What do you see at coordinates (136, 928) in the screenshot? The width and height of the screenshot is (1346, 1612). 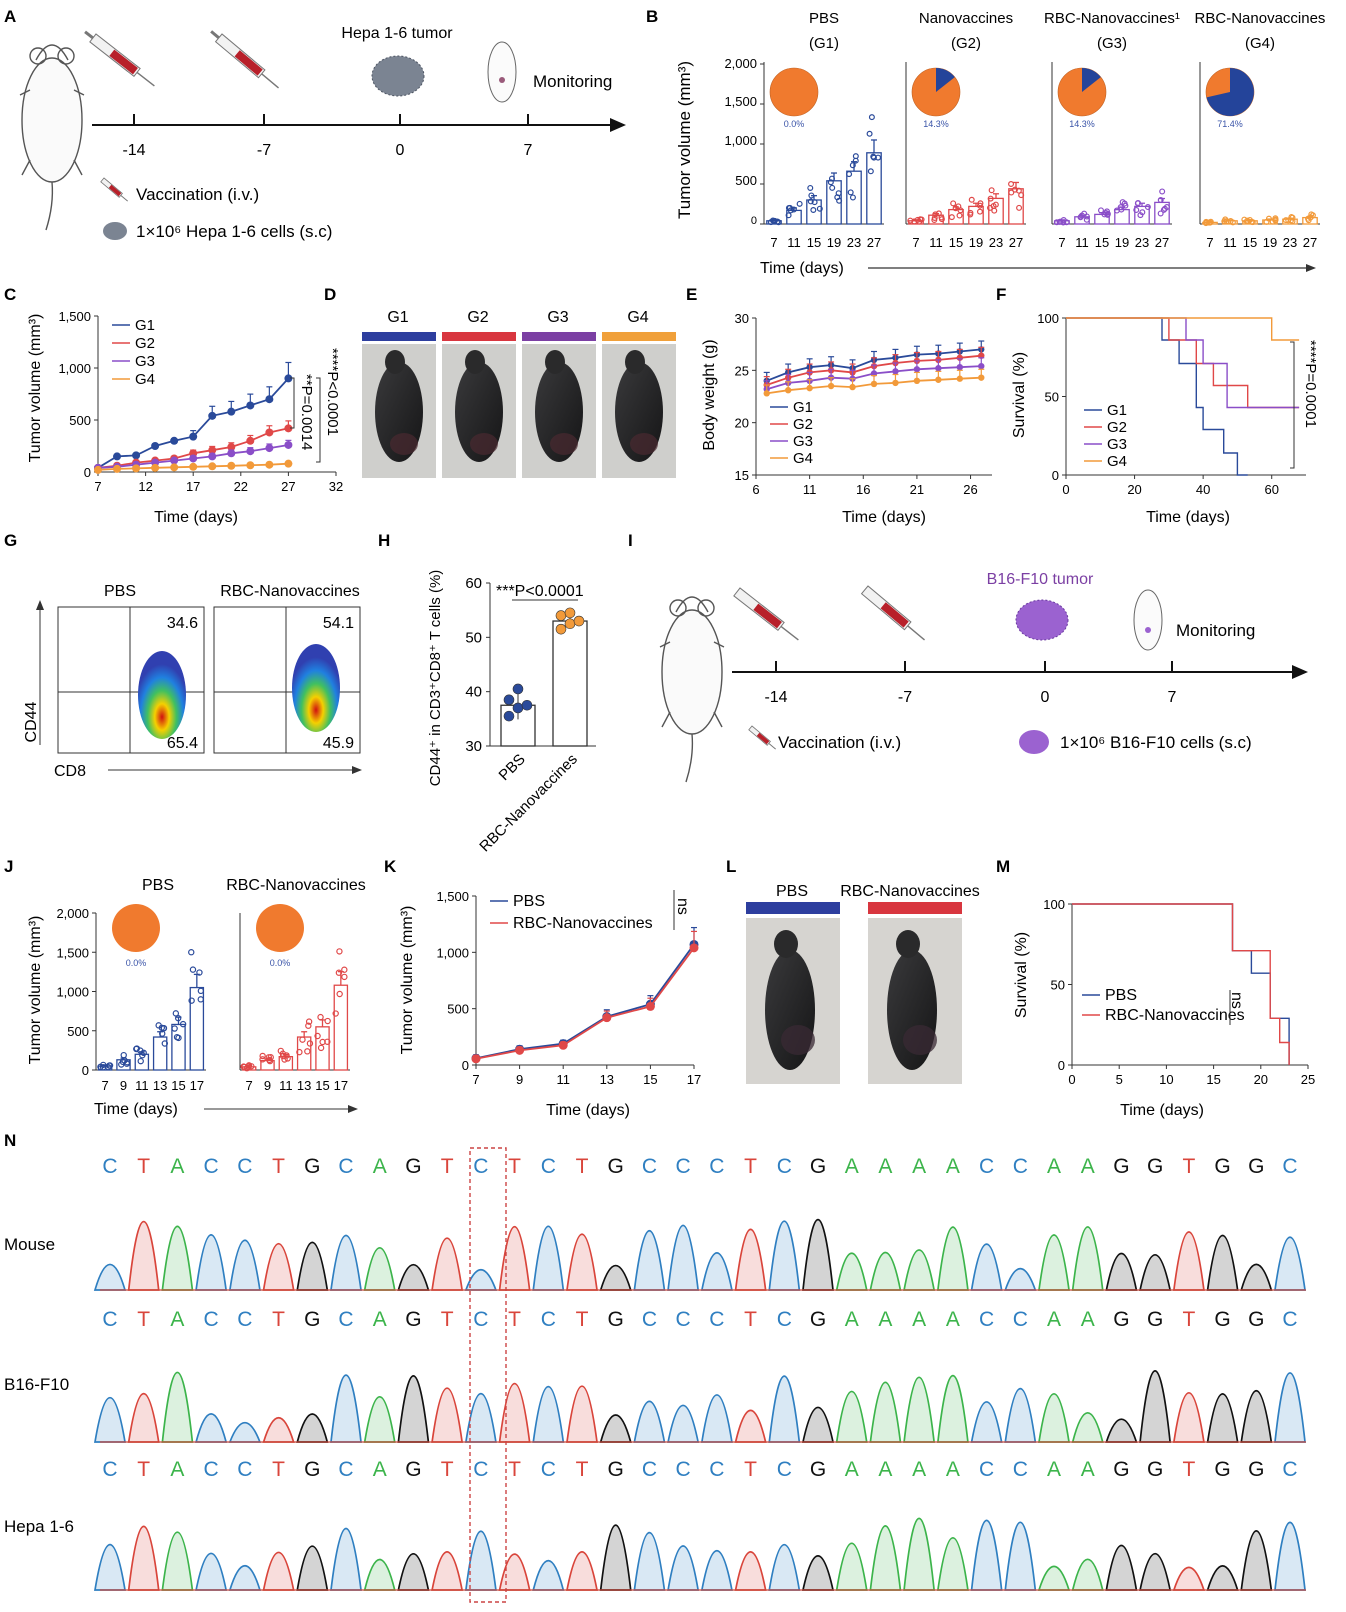 I see `pie-slice` at bounding box center [136, 928].